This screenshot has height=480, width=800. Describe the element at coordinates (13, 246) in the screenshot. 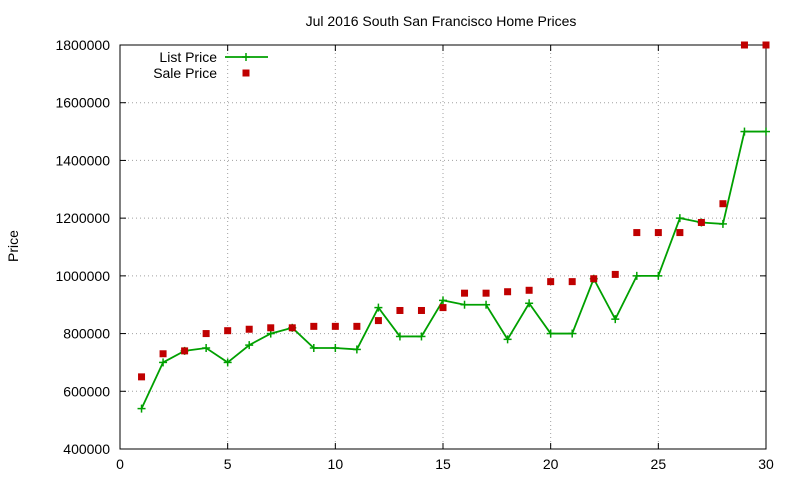

I see `y-axis-label: Price` at that location.